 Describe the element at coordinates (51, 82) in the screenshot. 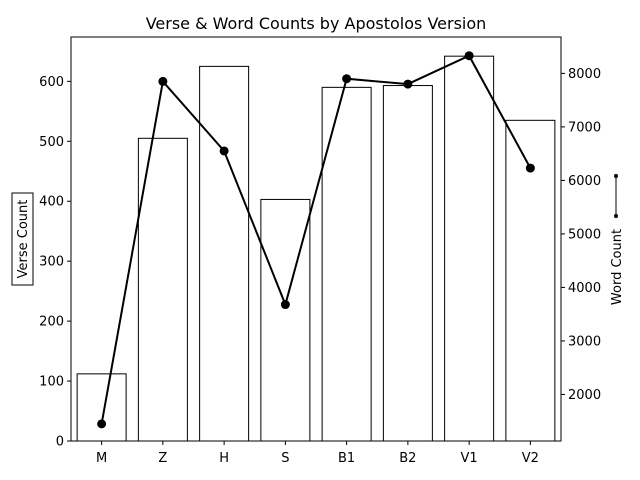

I see `y-tick-label: 600` at that location.